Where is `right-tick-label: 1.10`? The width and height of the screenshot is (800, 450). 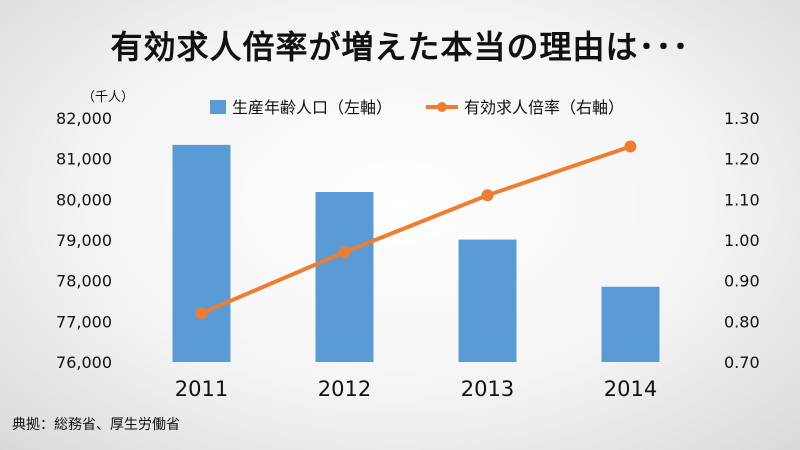
right-tick-label: 1.10 is located at coordinates (742, 199).